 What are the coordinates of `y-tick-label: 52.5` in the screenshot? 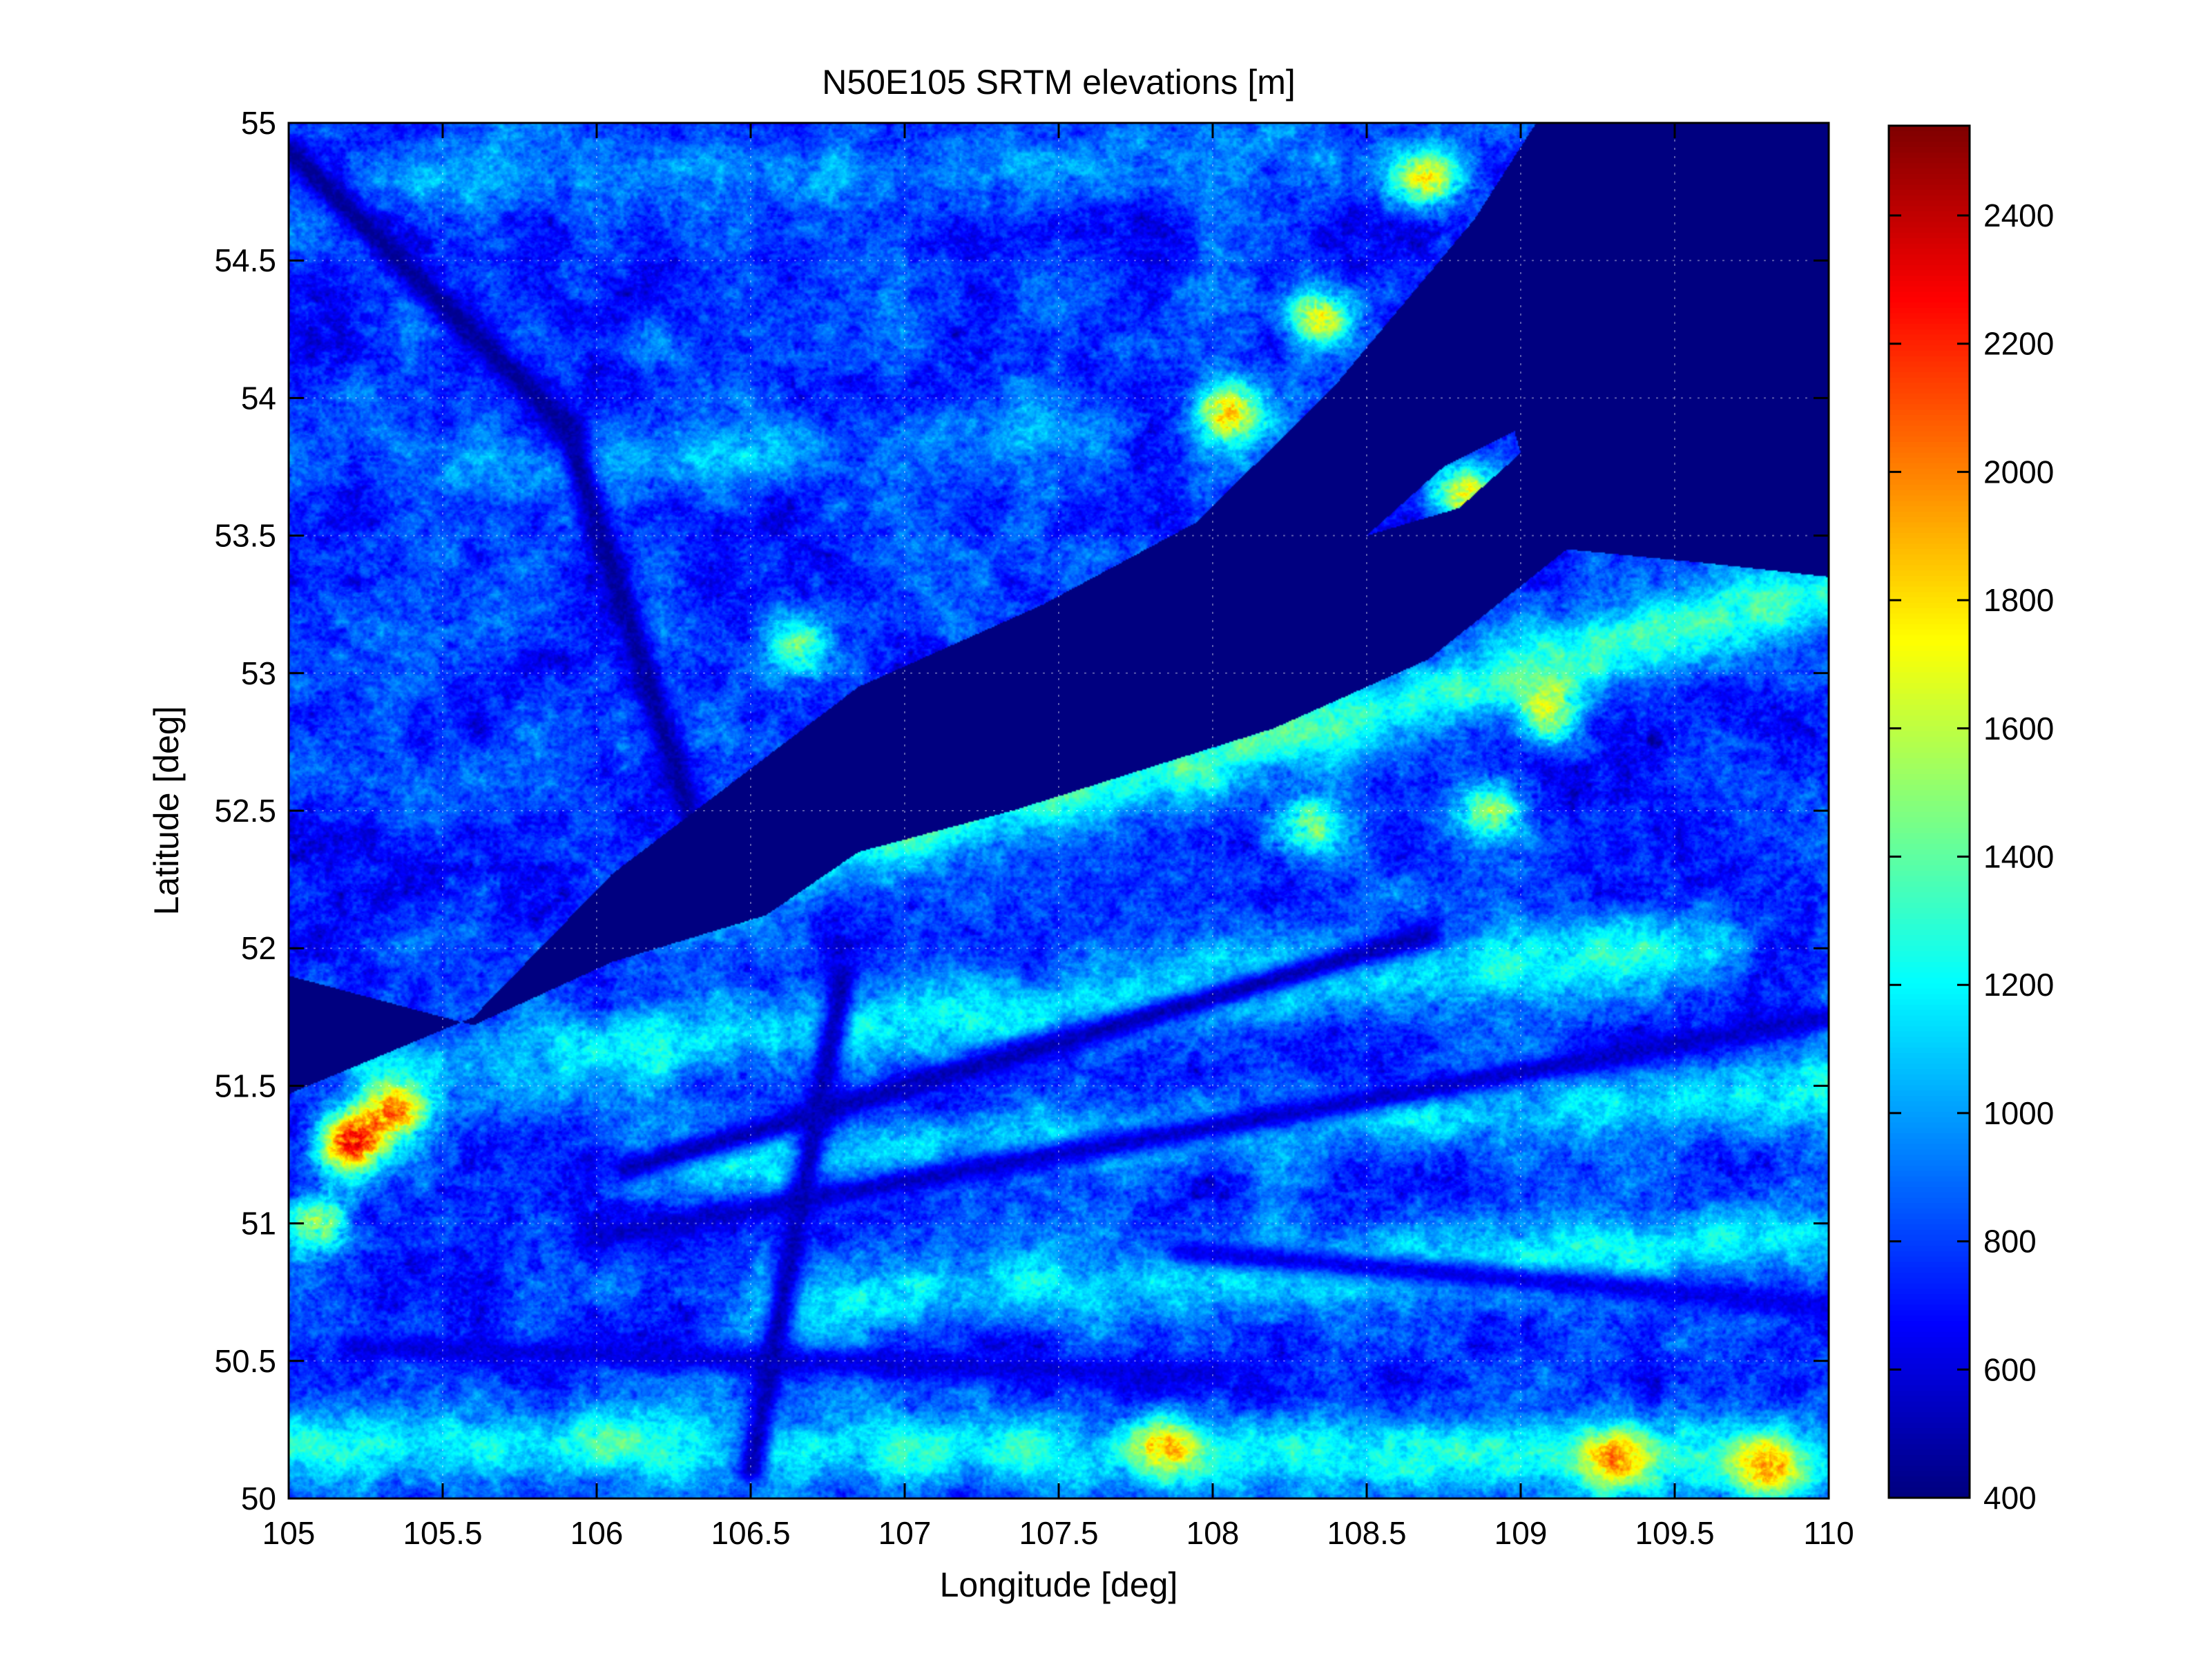 It's located at (245, 811).